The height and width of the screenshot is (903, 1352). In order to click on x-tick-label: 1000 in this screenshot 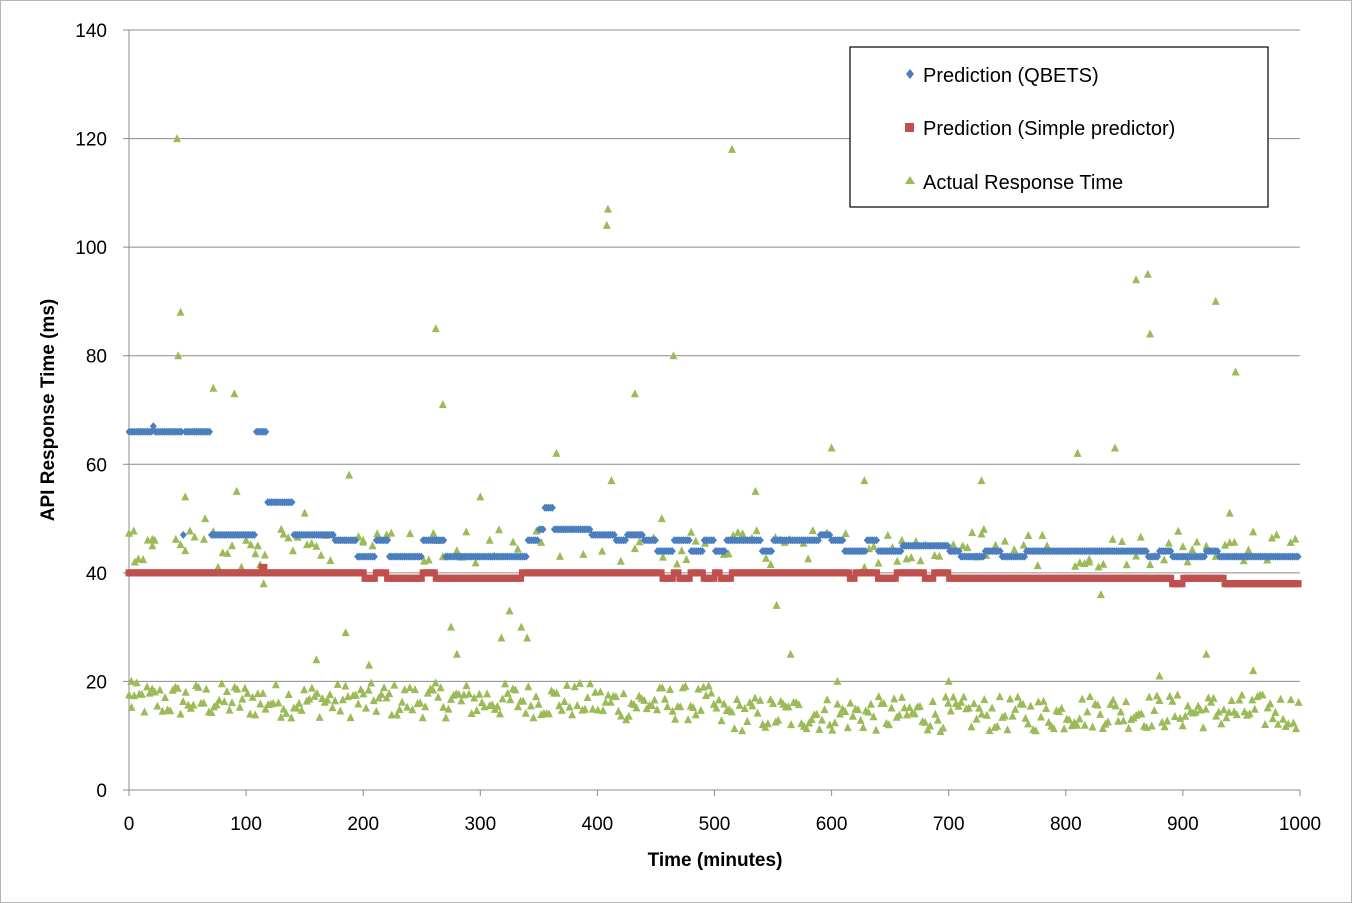, I will do `click(1300, 824)`.